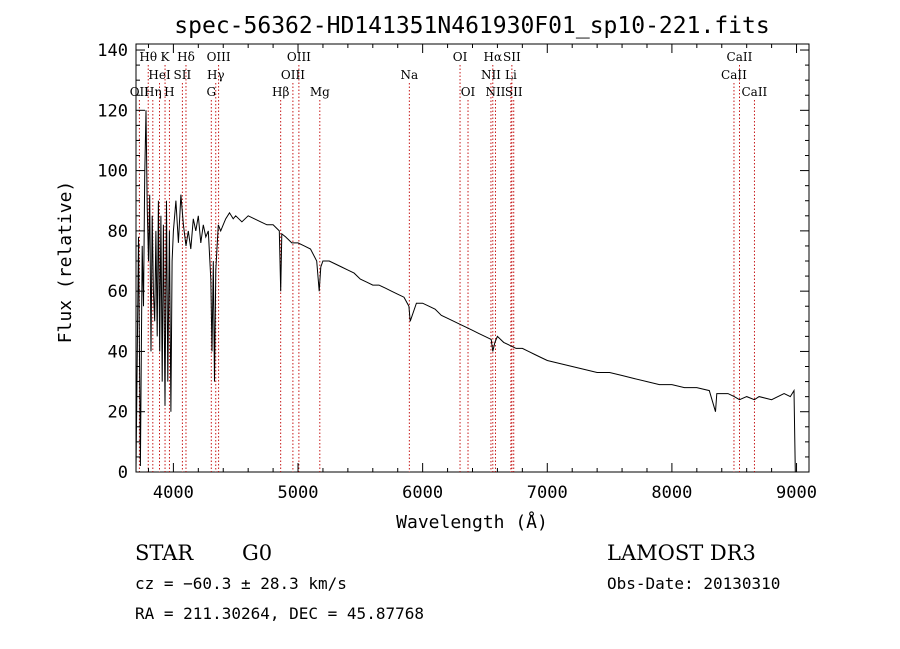 The image size is (900, 649). I want to click on line-marker-label: Na, so click(409, 75).